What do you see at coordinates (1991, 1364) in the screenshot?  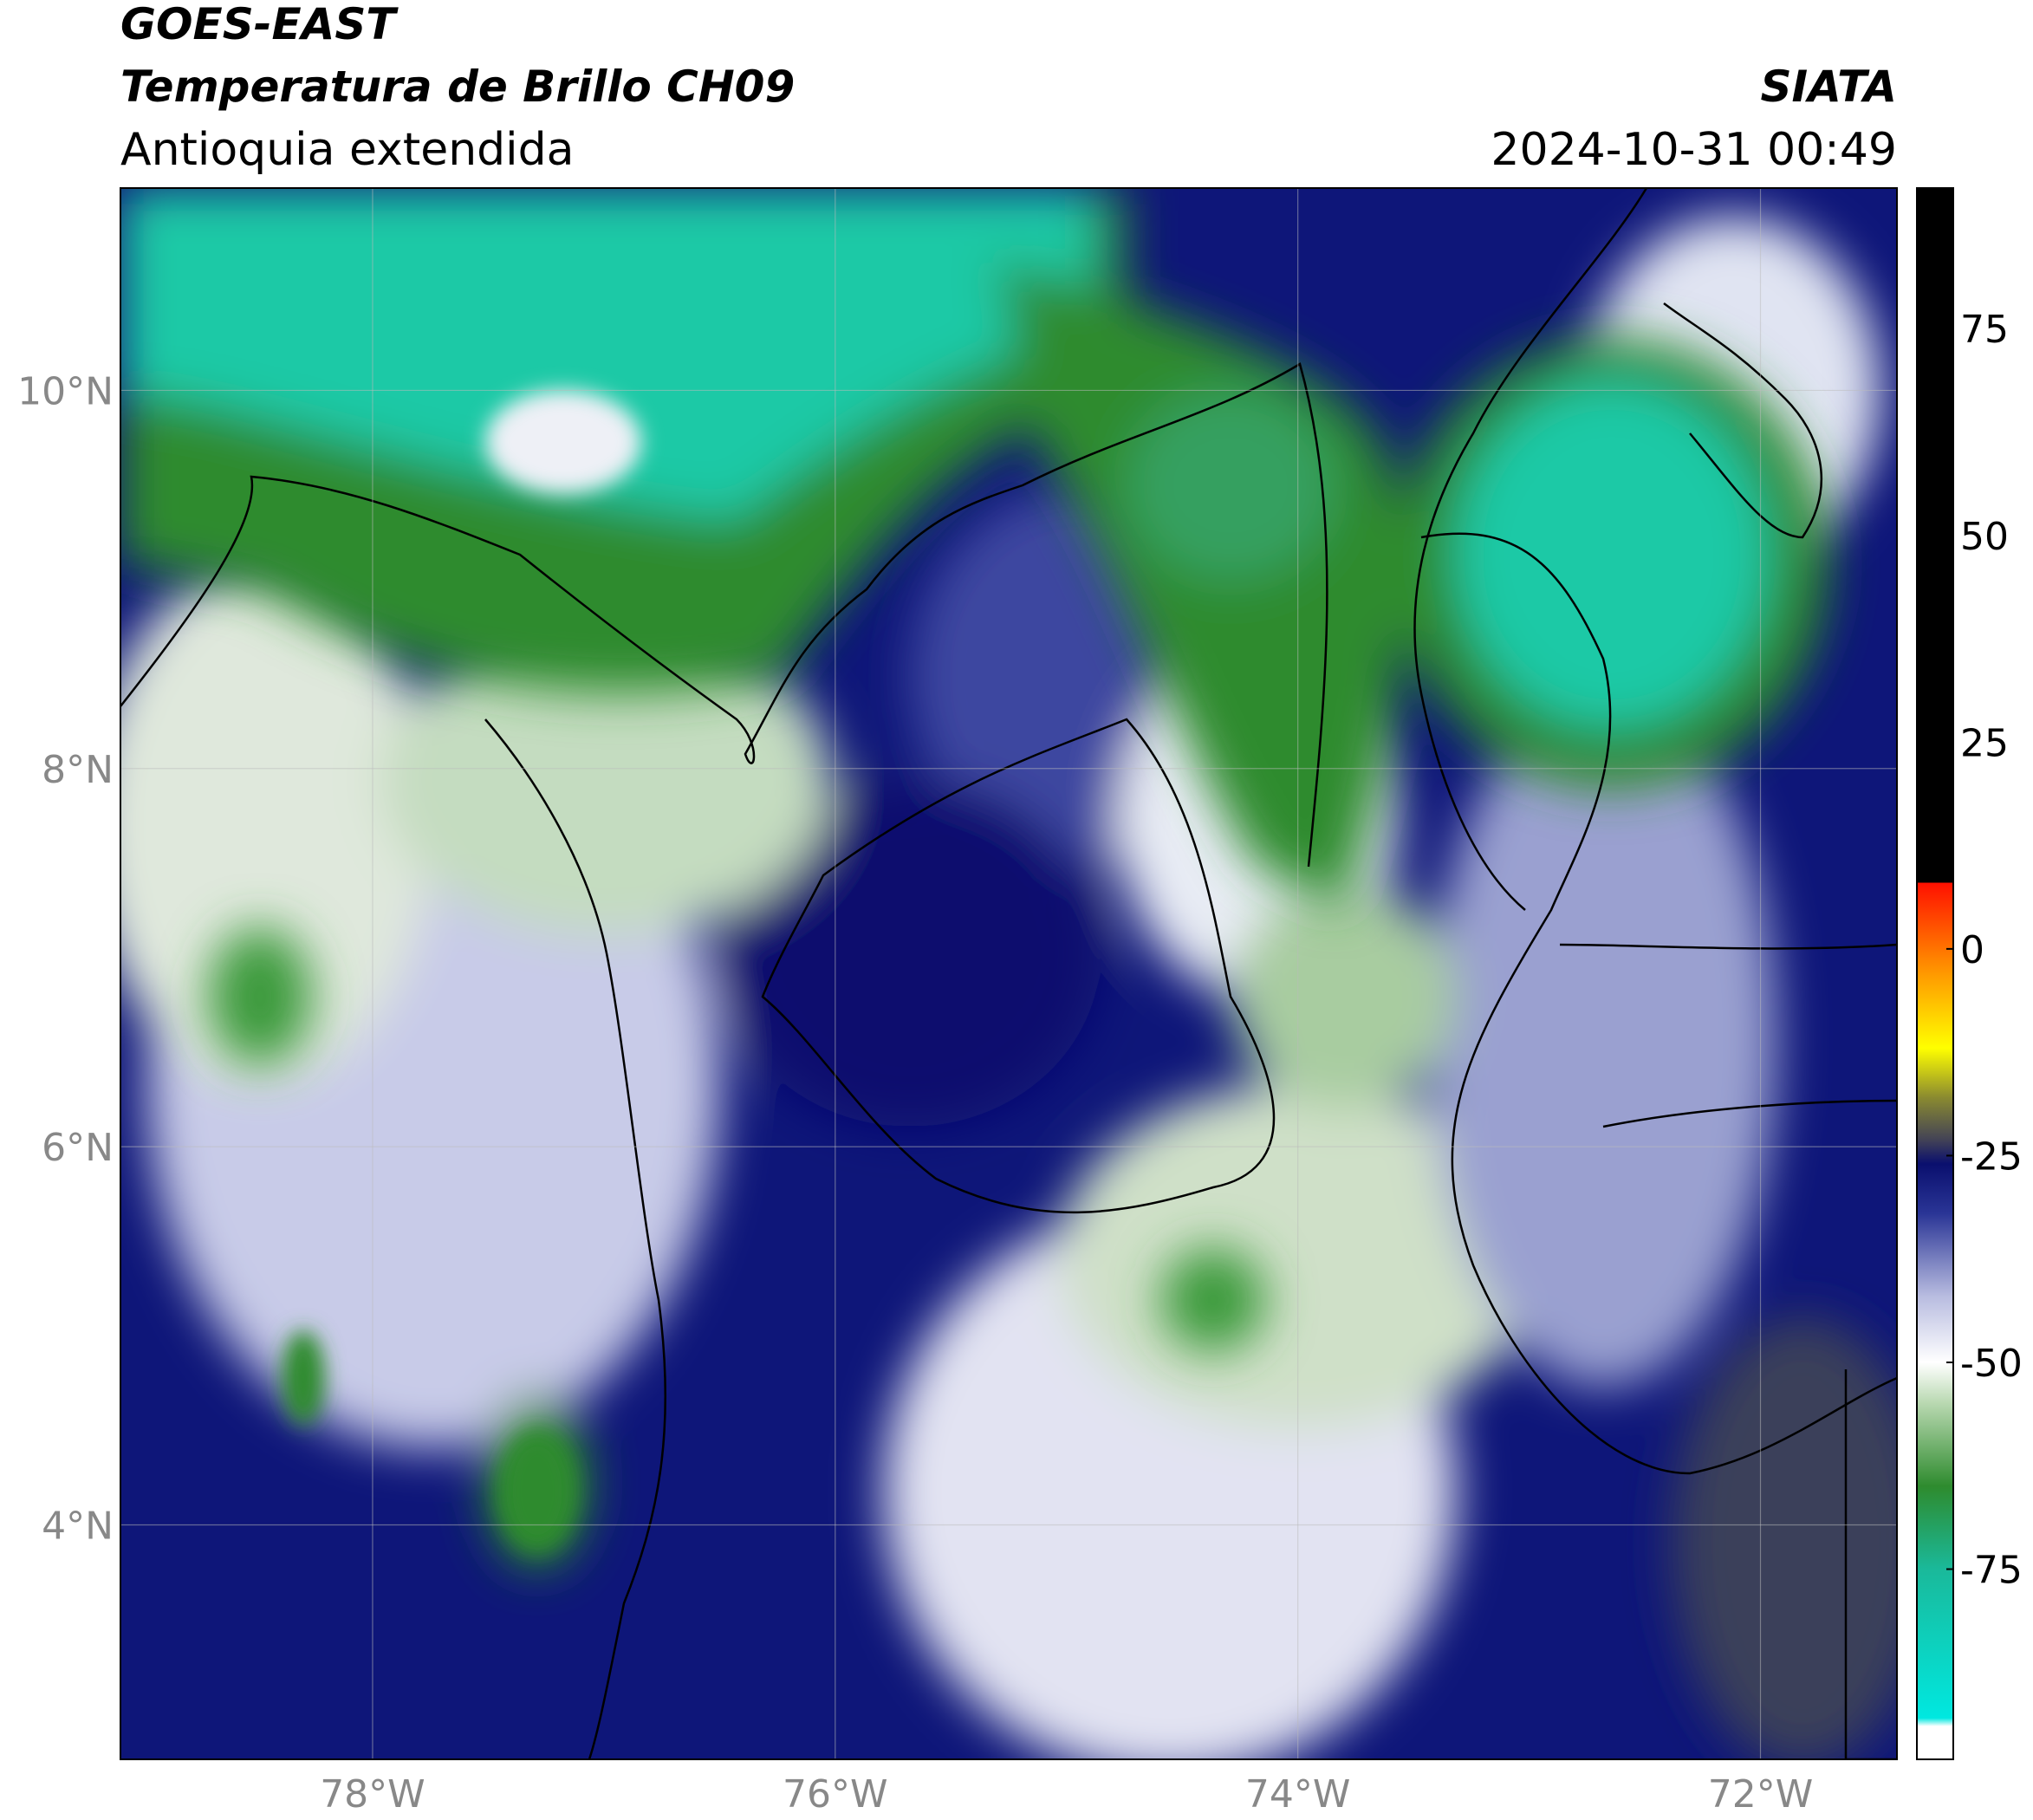 I see `colorbar-tick-label: -50` at bounding box center [1991, 1364].